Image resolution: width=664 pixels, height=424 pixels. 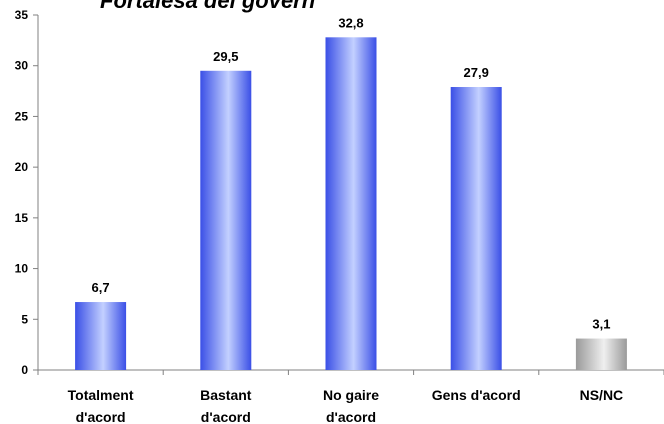 What do you see at coordinates (225, 56) in the screenshot?
I see `data-label: 29,5` at bounding box center [225, 56].